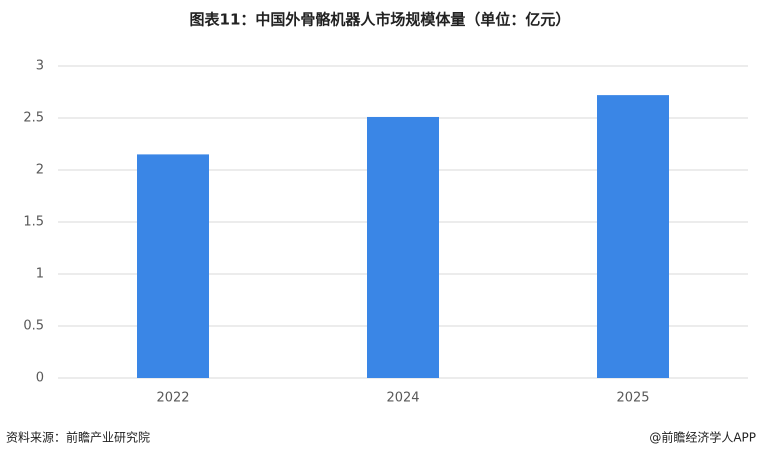 Image resolution: width=760 pixels, height=458 pixels. I want to click on x-tick-label: 2024, so click(402, 398).